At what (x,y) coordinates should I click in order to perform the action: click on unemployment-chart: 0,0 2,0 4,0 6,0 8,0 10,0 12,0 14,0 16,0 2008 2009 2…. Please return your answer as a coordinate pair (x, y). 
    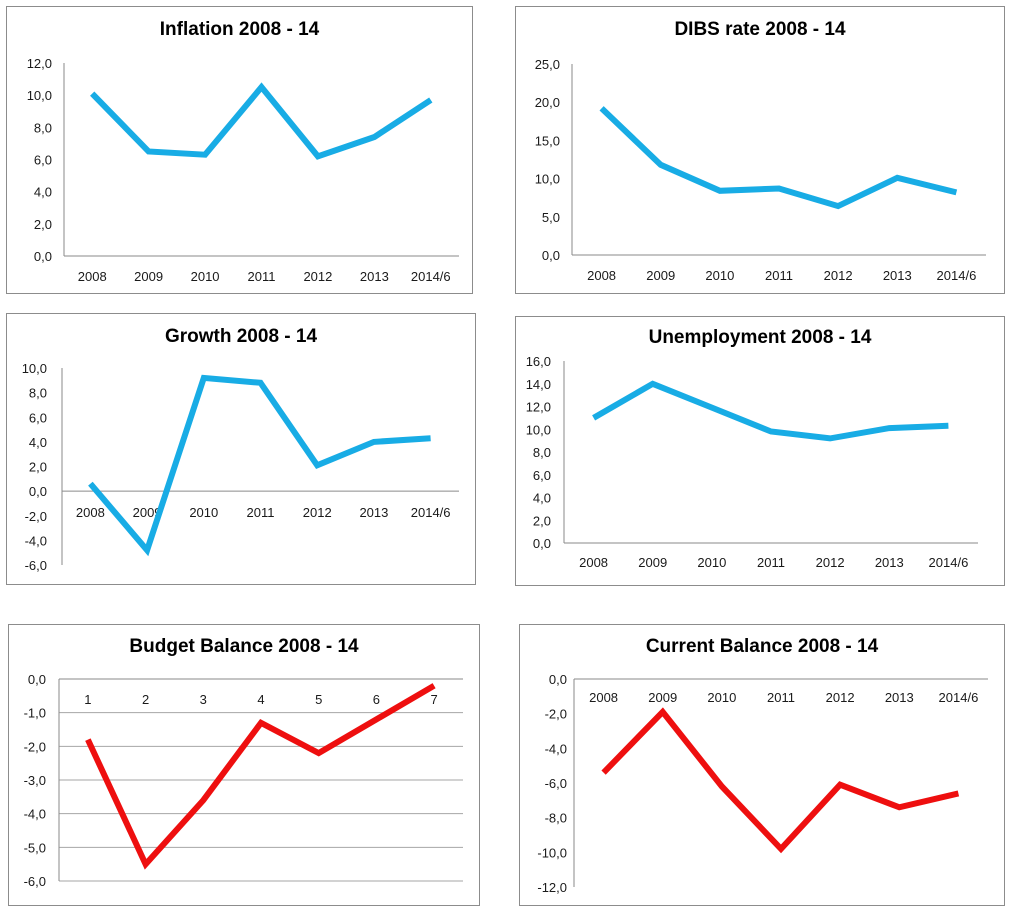
    Looking at the image, I should click on (752, 462).